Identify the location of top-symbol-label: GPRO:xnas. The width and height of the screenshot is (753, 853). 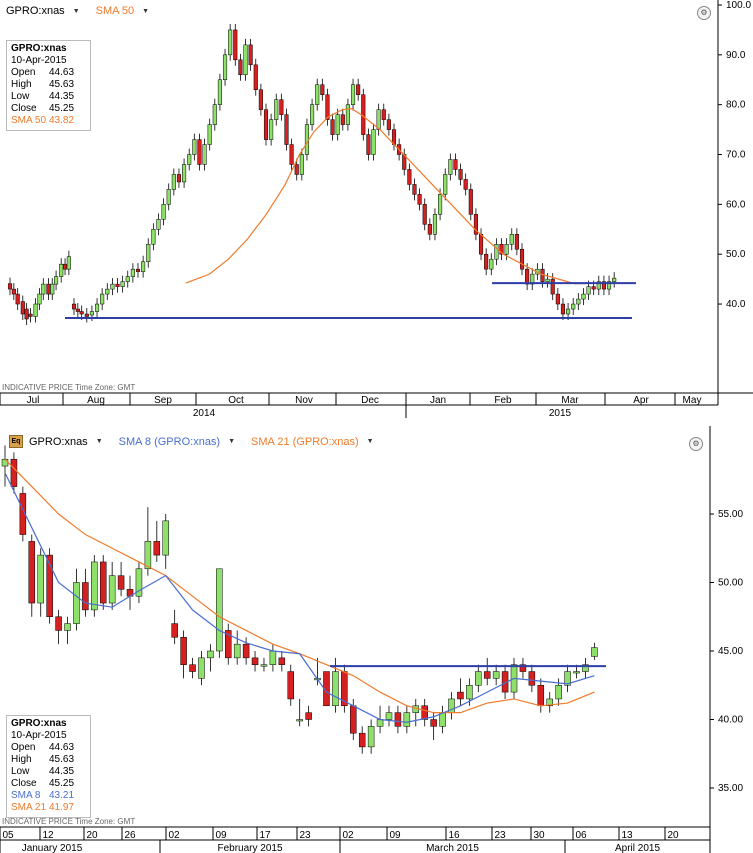
(35, 11).